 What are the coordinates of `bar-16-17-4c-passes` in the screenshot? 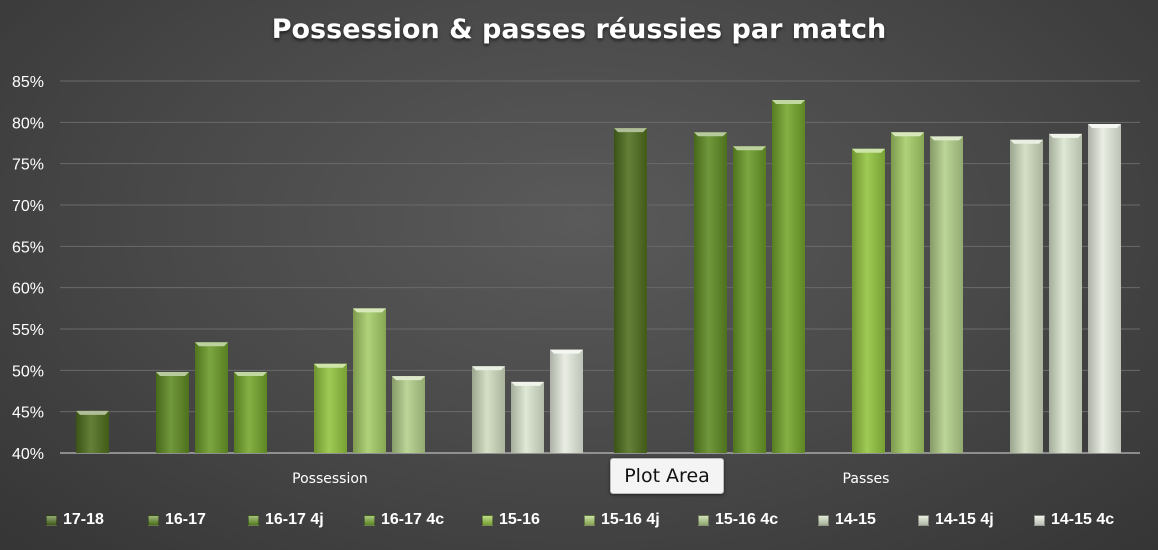 It's located at (788, 276).